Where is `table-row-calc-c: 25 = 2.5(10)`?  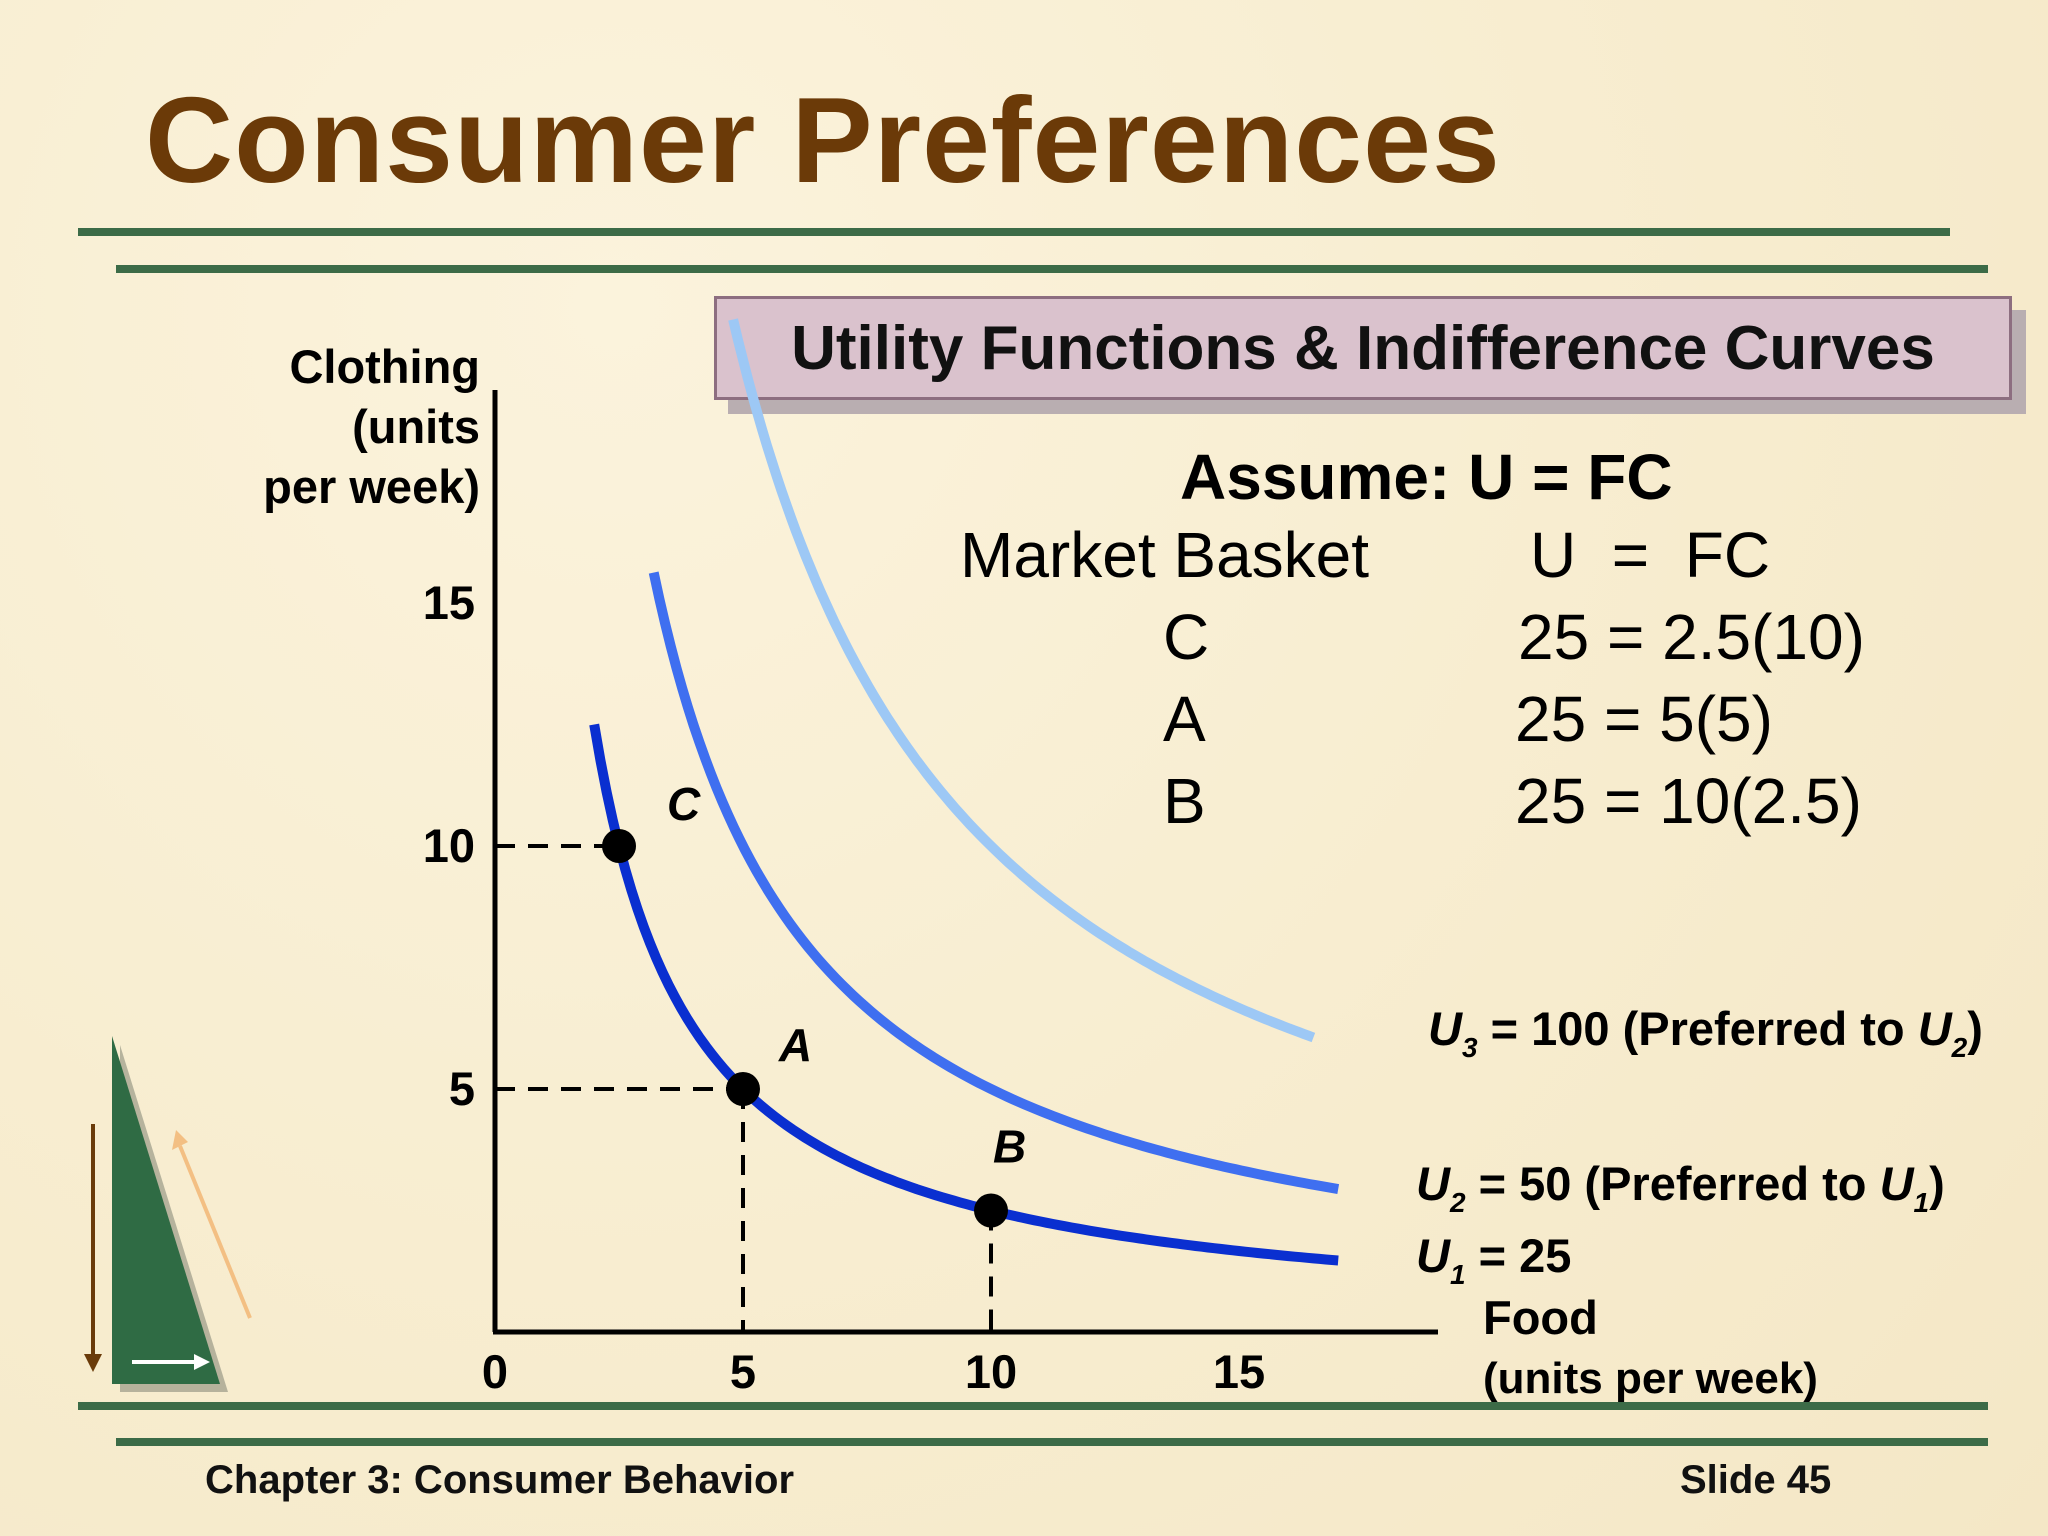
table-row-calc-c: 25 = 2.5(10) is located at coordinates (1691, 637).